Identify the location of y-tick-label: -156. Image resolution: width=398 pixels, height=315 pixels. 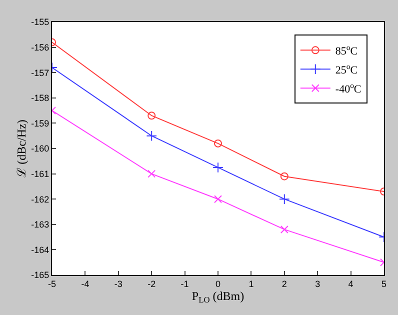
(40, 47).